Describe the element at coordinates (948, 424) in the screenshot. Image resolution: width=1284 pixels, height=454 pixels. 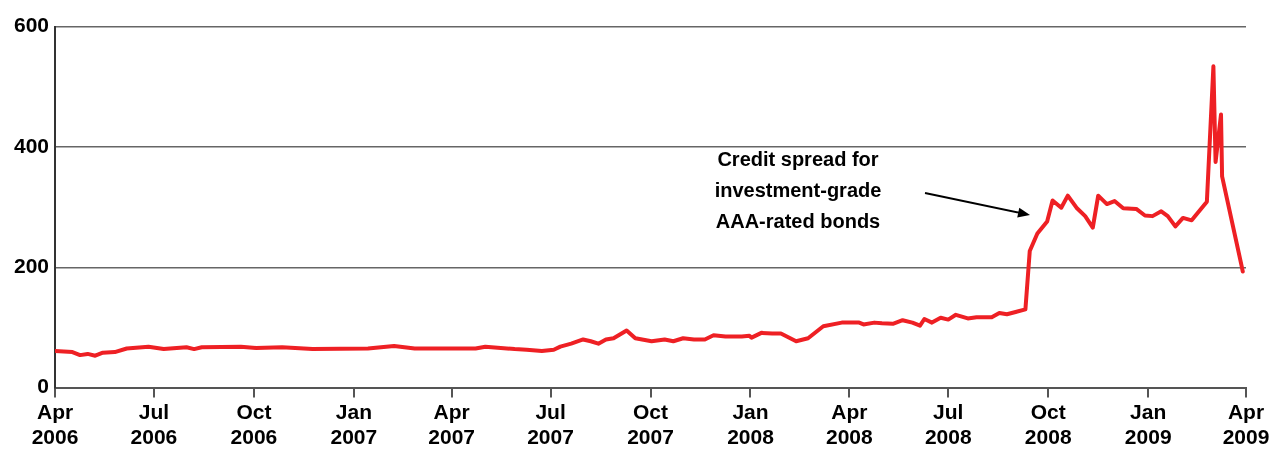
I see `x-tick-label: Jul 2008` at that location.